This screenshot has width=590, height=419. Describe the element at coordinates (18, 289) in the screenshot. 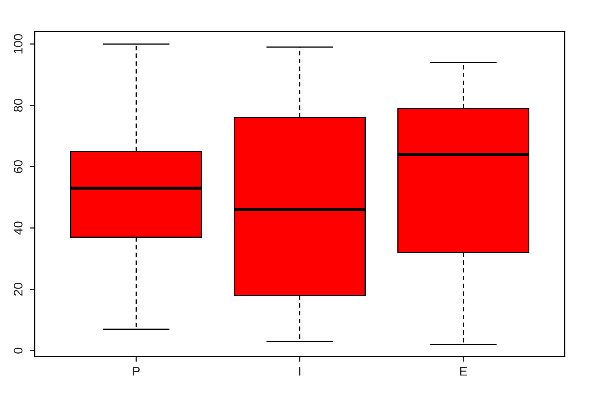

I see `y-tick-label: 20` at that location.